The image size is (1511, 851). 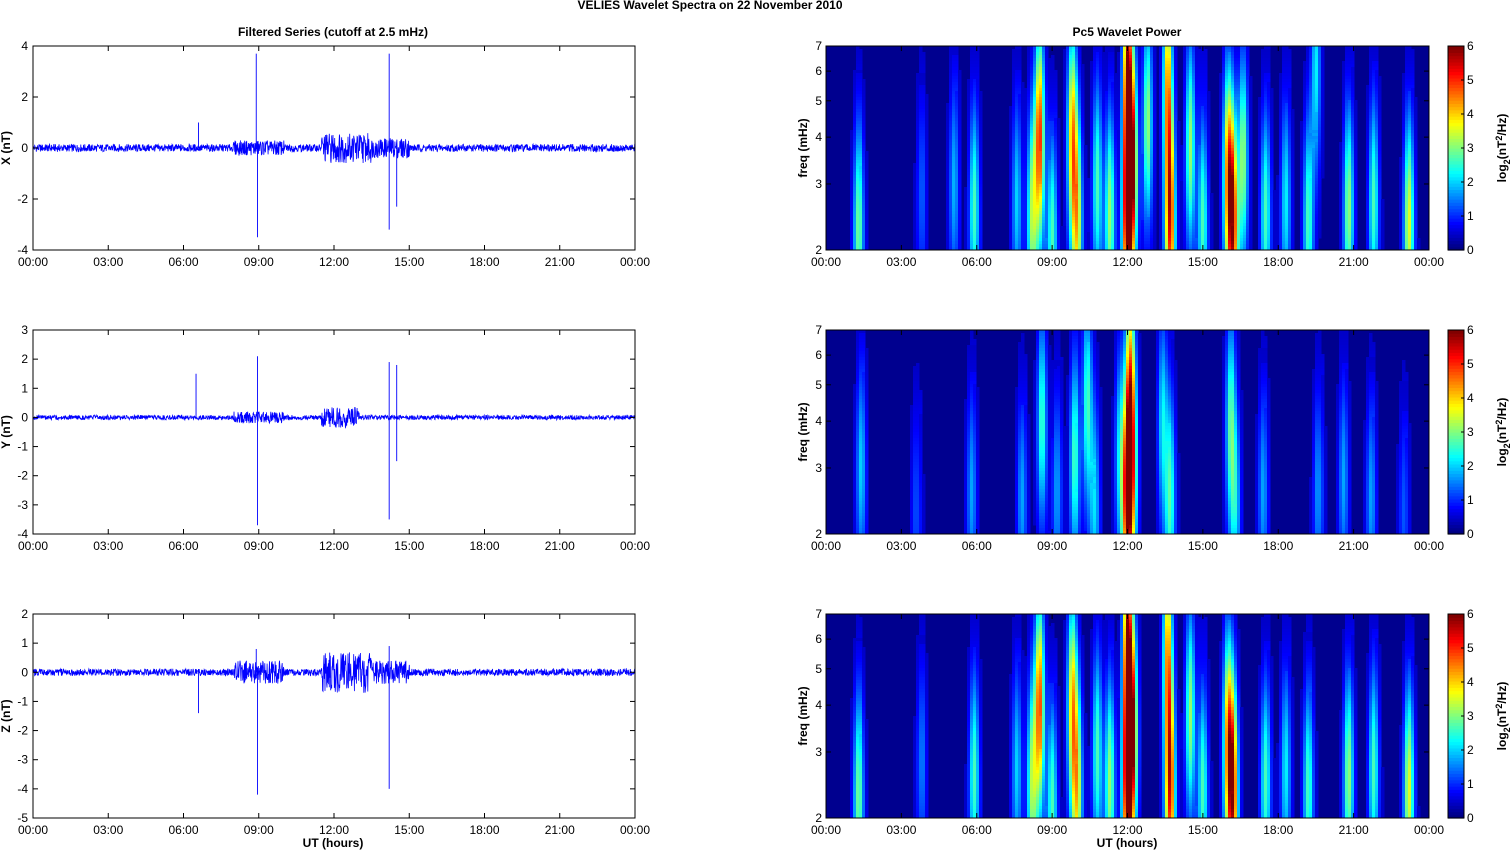 What do you see at coordinates (24, 643) in the screenshot?
I see `y-tick-label: 1` at bounding box center [24, 643].